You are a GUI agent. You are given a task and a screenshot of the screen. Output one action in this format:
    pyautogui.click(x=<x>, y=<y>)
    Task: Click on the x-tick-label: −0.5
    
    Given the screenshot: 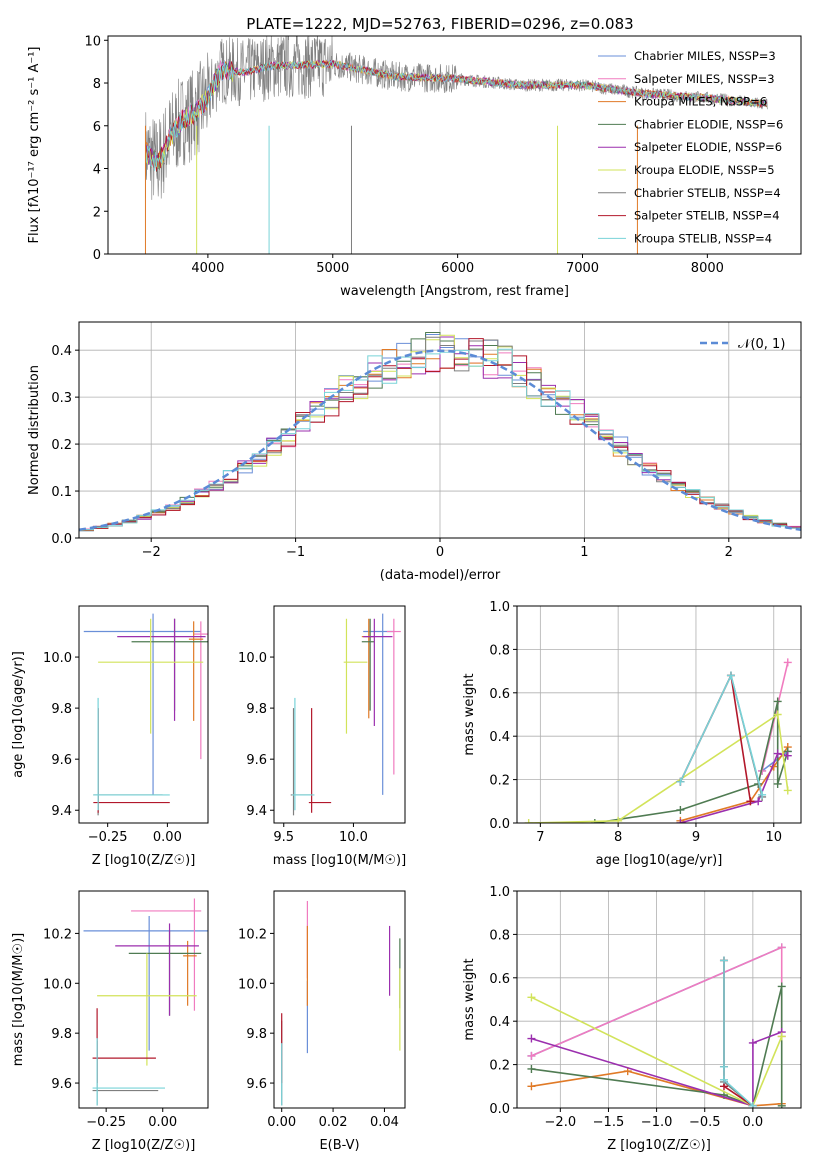 What is the action you would take?
    pyautogui.click(x=705, y=1122)
    